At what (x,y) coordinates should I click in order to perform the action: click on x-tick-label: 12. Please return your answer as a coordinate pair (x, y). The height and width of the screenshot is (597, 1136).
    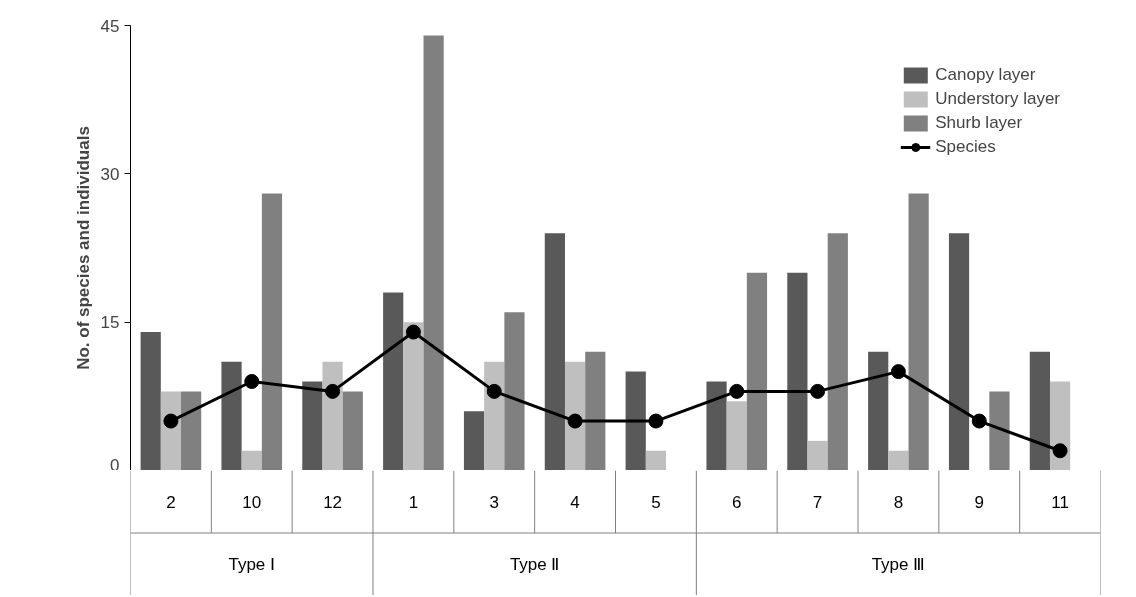
    Looking at the image, I should click on (333, 502).